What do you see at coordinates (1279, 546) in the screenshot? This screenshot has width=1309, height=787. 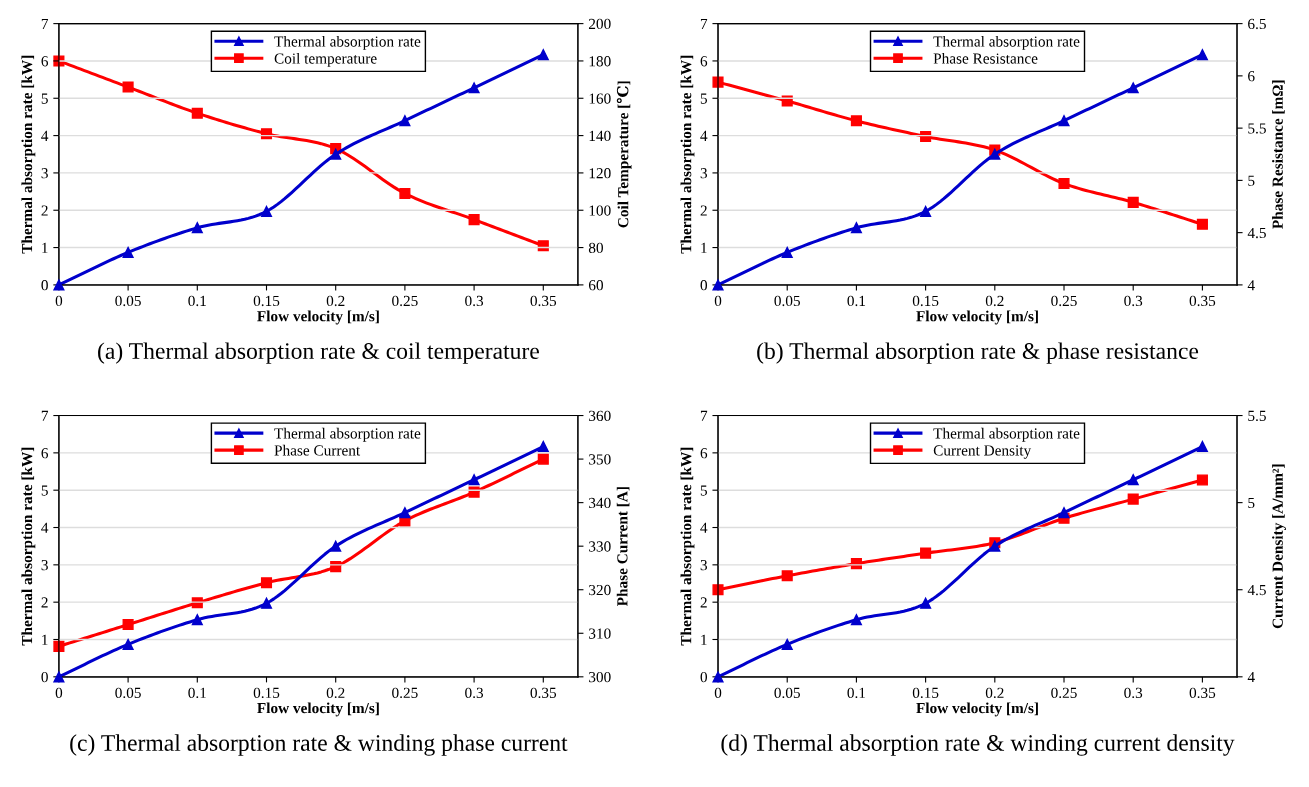 I see `y2-axis-title: Current Density [A/mm²]` at bounding box center [1279, 546].